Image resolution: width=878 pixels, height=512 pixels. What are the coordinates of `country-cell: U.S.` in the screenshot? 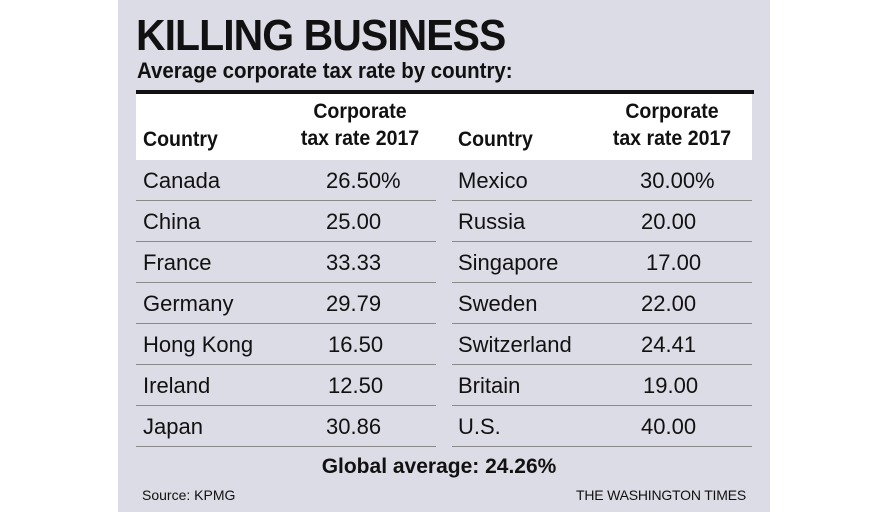 It's located at (479, 426).